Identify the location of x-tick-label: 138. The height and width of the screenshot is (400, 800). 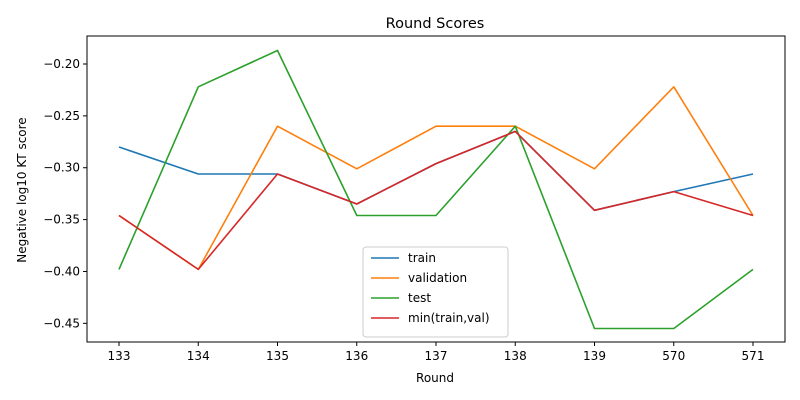
(515, 356).